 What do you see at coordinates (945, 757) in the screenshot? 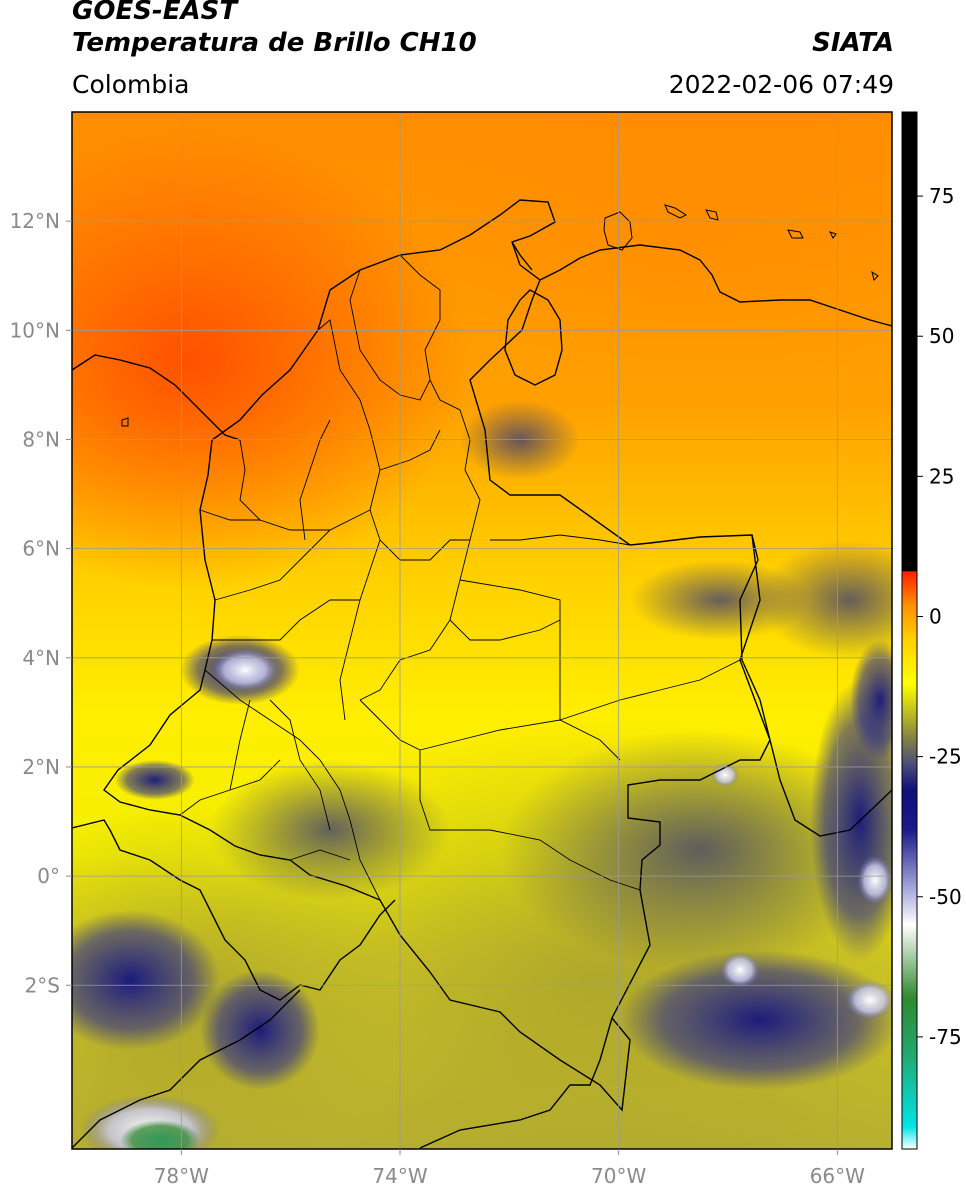
I see `colorbar-tick-label: -25` at bounding box center [945, 757].